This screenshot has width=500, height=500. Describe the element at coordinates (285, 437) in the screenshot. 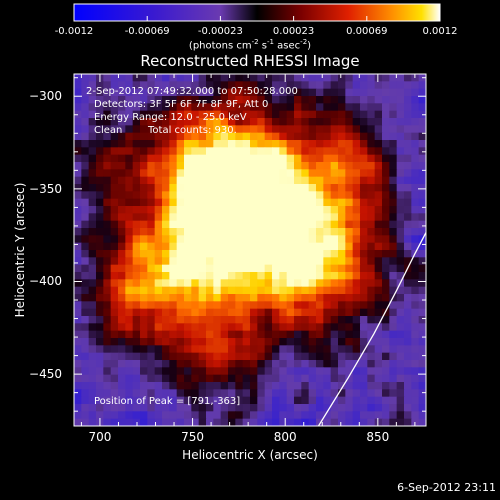

I see `x-tick-label: 800` at that location.